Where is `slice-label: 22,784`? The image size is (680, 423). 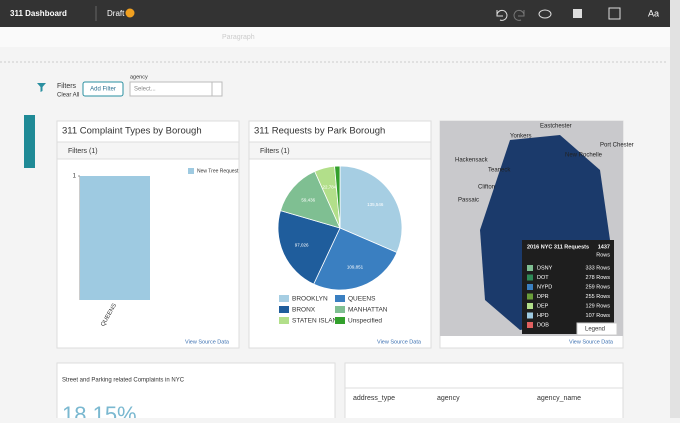 slice-label: 22,784 is located at coordinates (330, 186).